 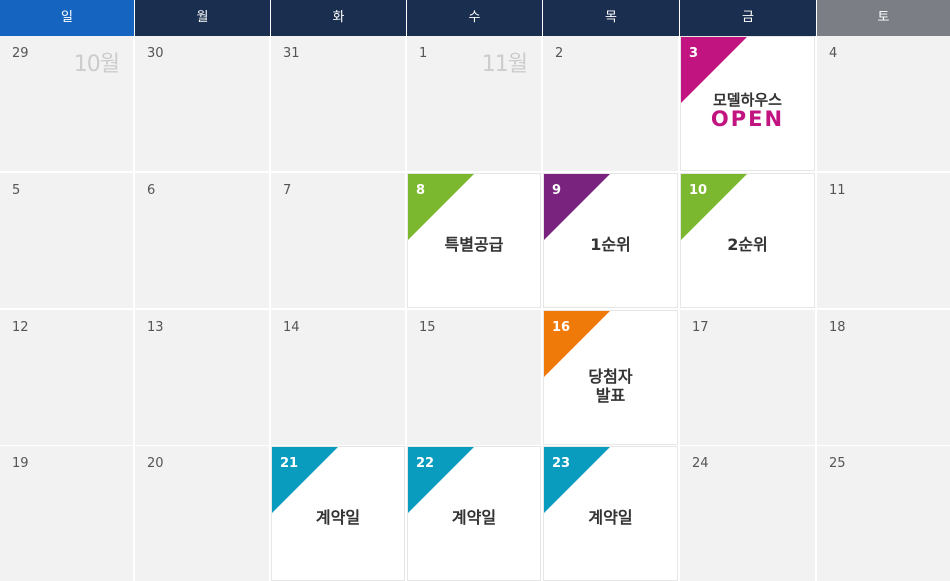 What do you see at coordinates (611, 18) in the screenshot?
I see `weekday-header-thu: 목` at bounding box center [611, 18].